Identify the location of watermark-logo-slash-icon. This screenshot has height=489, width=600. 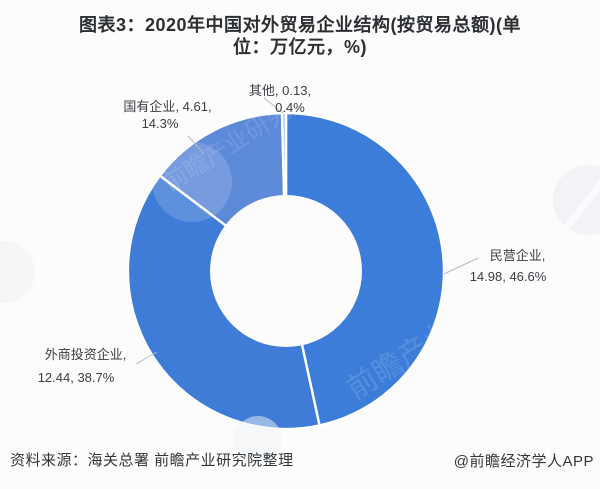
(581, 205).